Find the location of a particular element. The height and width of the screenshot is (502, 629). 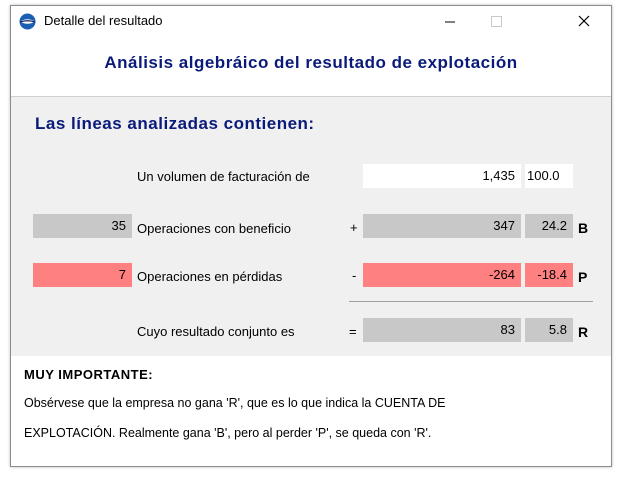

result-label: Cuyo resultado conjunto es is located at coordinates (216, 331).